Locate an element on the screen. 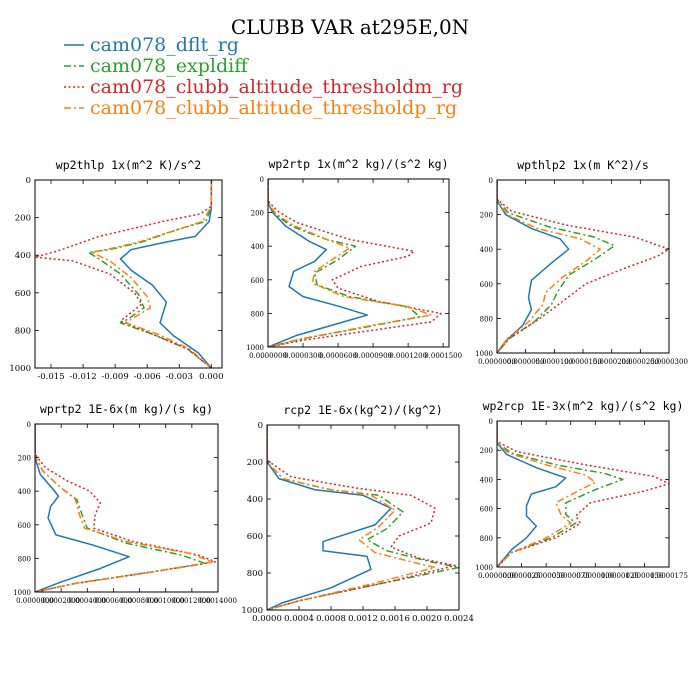 This screenshot has width=700, height=700. xtick-label-5-3: 0.0000075 is located at coordinates (571, 576).